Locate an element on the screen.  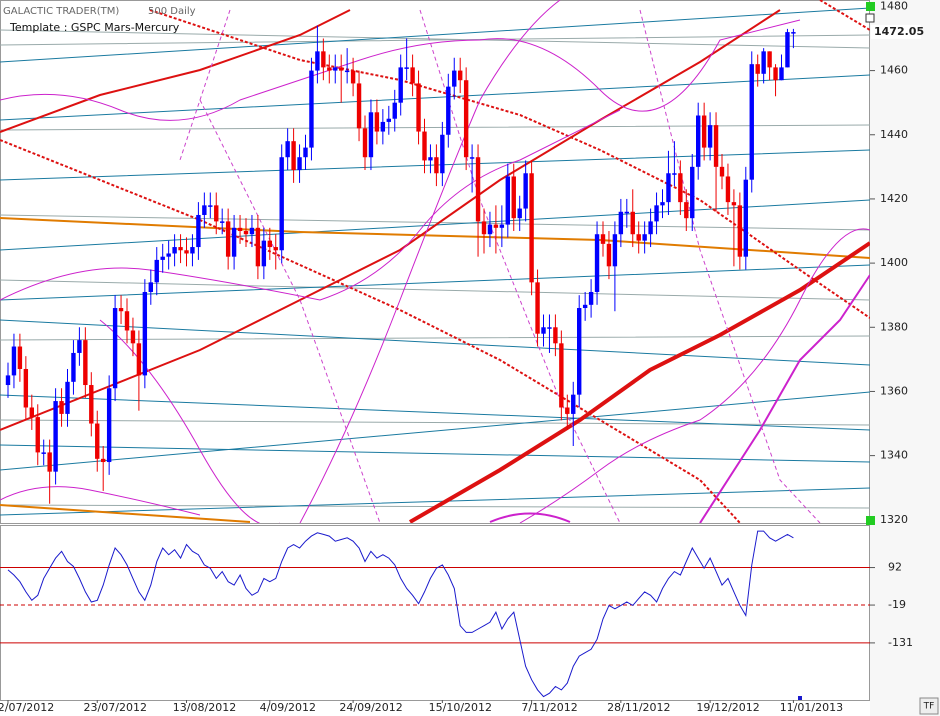
y-tick-label: 1340 is located at coordinates (894, 455).